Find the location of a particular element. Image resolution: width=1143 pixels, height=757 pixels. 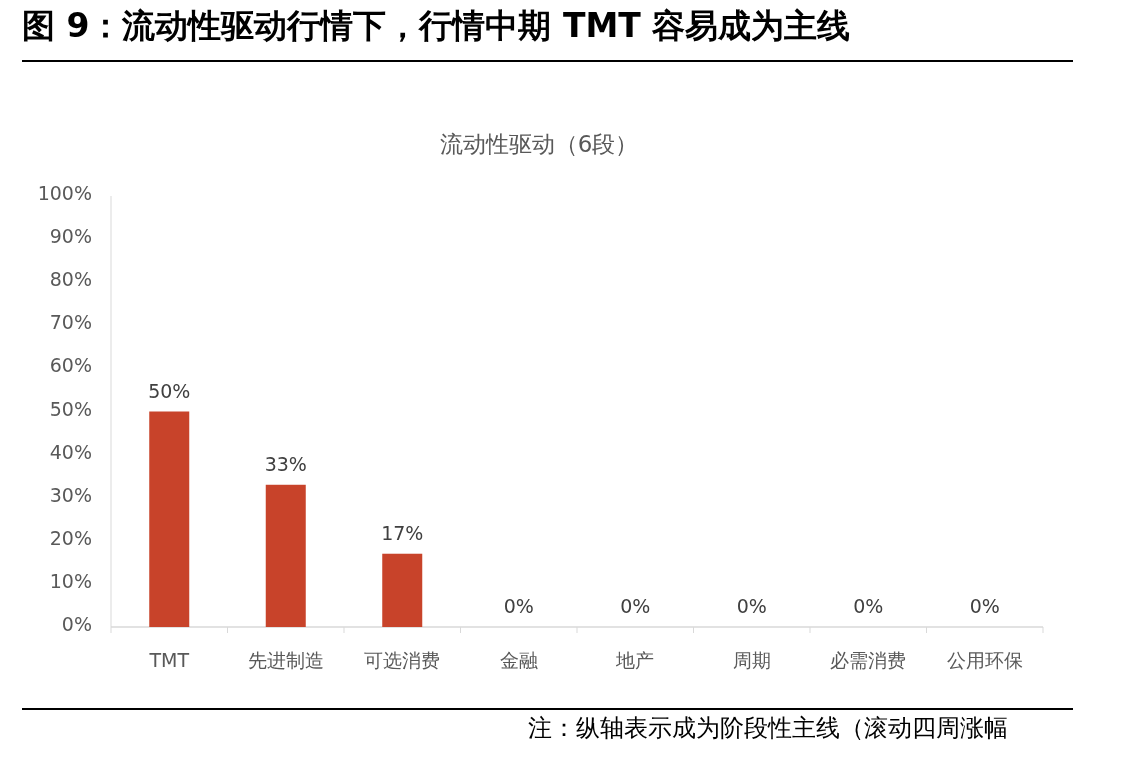

chart-title: 图 9：流动性驱动行情下，行情中期 TMT 容易成为主线 is located at coordinates (436, 26).